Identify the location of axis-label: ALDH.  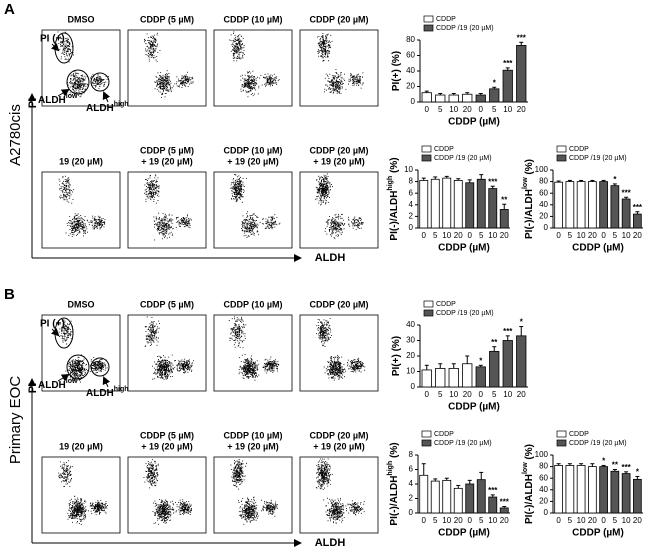
(330, 543).